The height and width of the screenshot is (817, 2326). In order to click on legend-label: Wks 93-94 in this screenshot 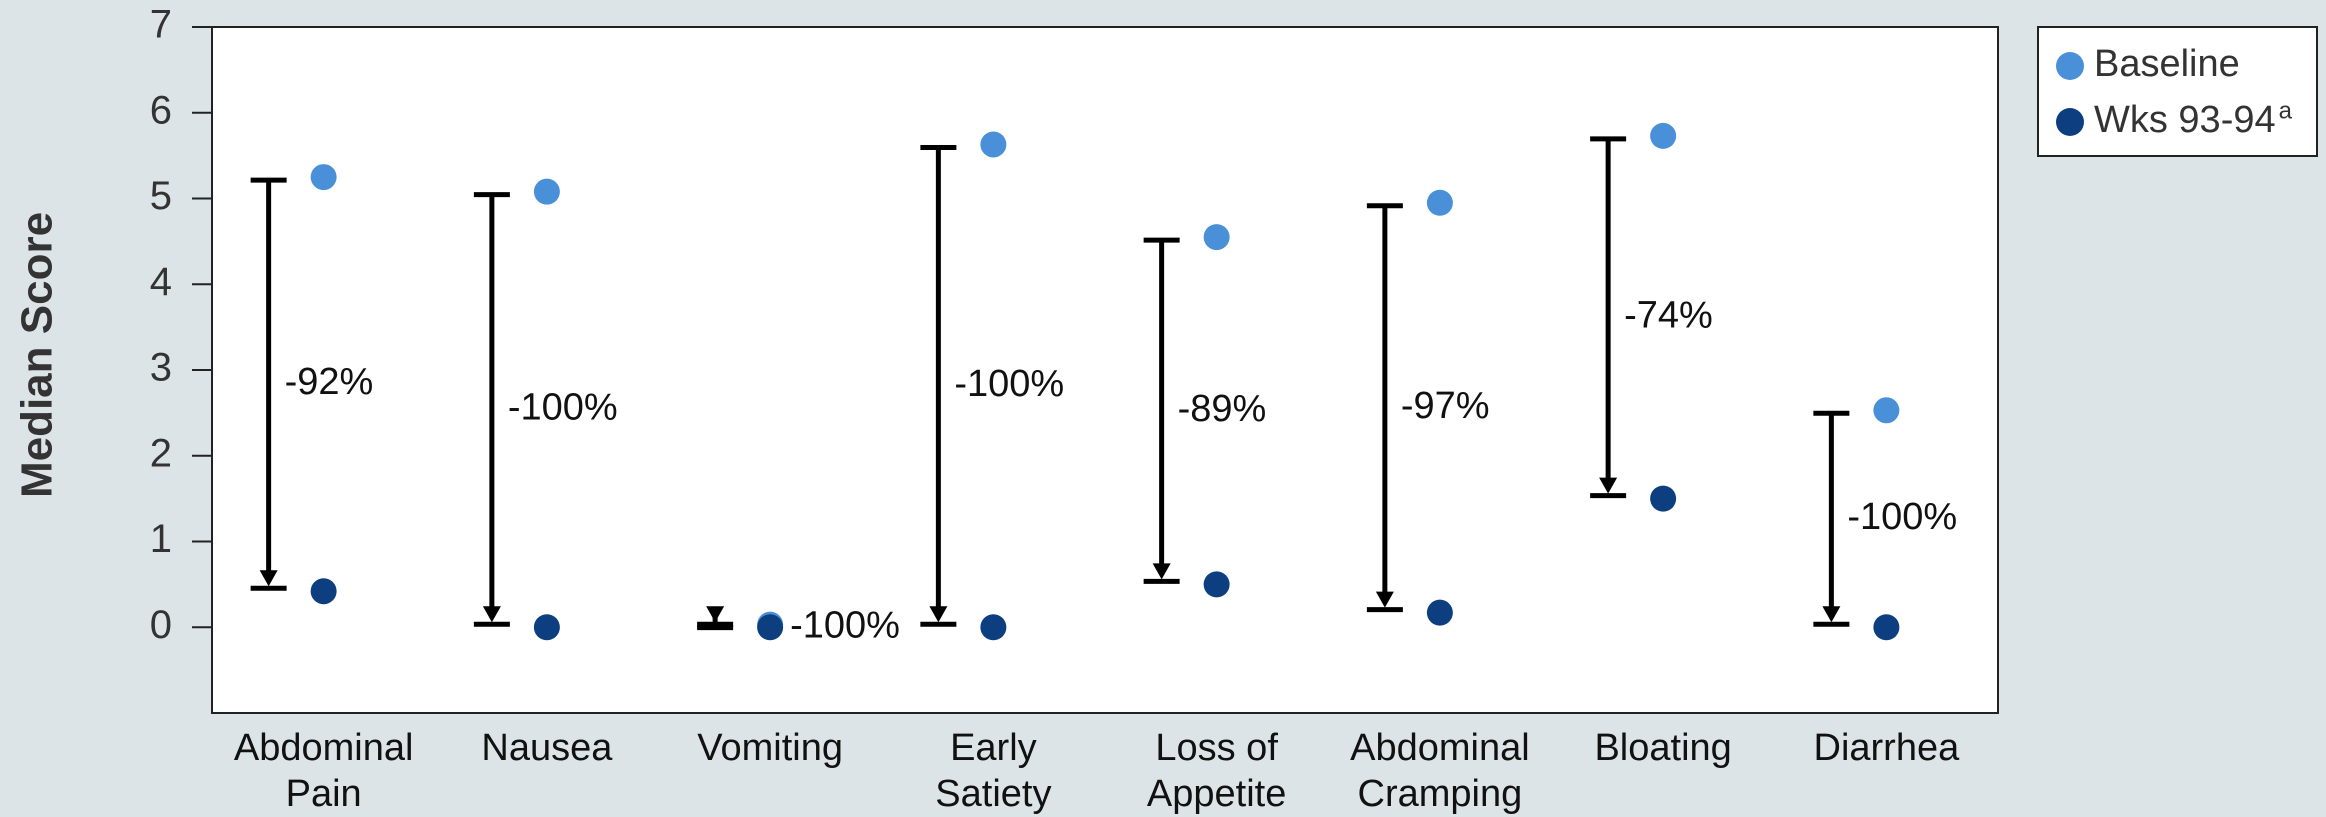, I will do `click(2185, 120)`.